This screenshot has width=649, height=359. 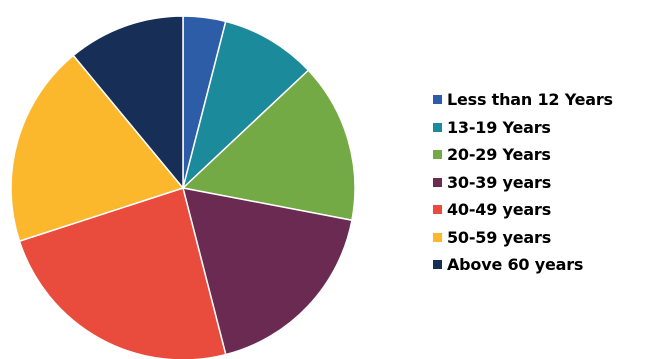 I want to click on legend-item-6: Above 60 years, so click(x=523, y=265).